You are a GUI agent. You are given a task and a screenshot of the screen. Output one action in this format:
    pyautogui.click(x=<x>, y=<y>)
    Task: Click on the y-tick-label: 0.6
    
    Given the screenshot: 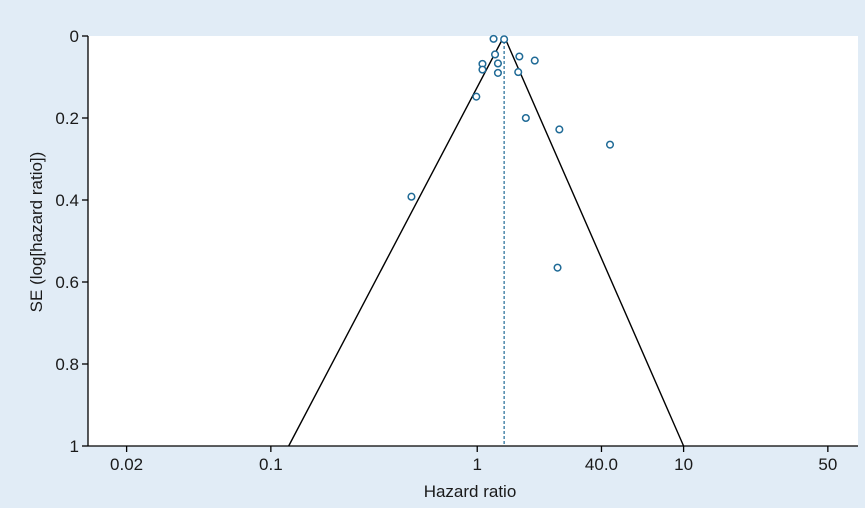 What is the action you would take?
    pyautogui.click(x=67, y=282)
    